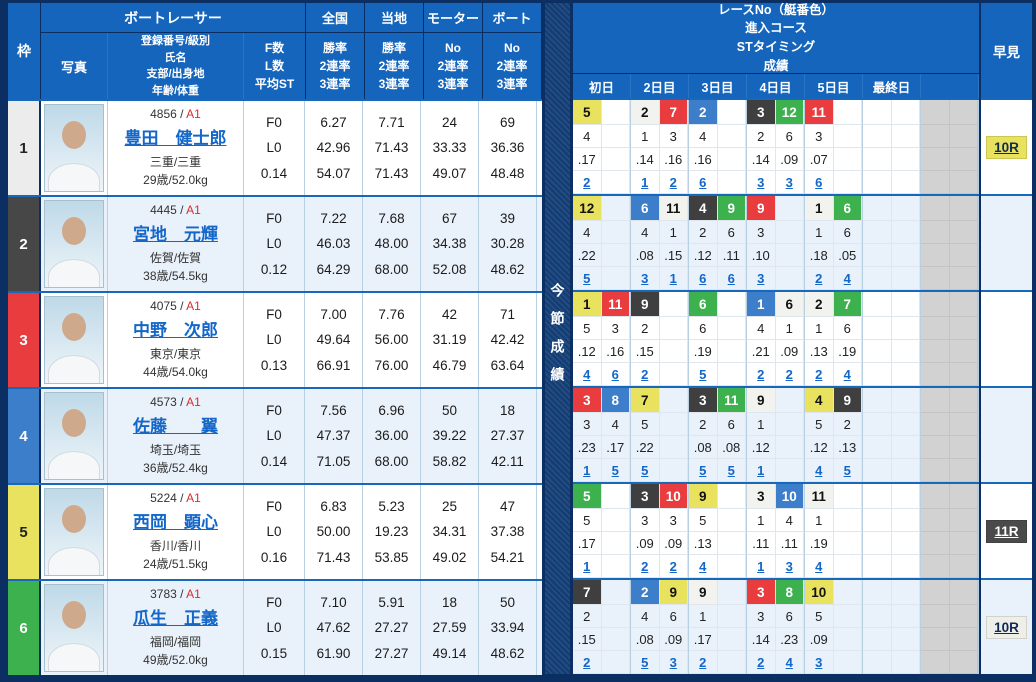 Image resolution: width=1036 pixels, height=682 pixels. Describe the element at coordinates (776, 435) in the screenshot. I see `day-column: 9 1.12 1` at that location.